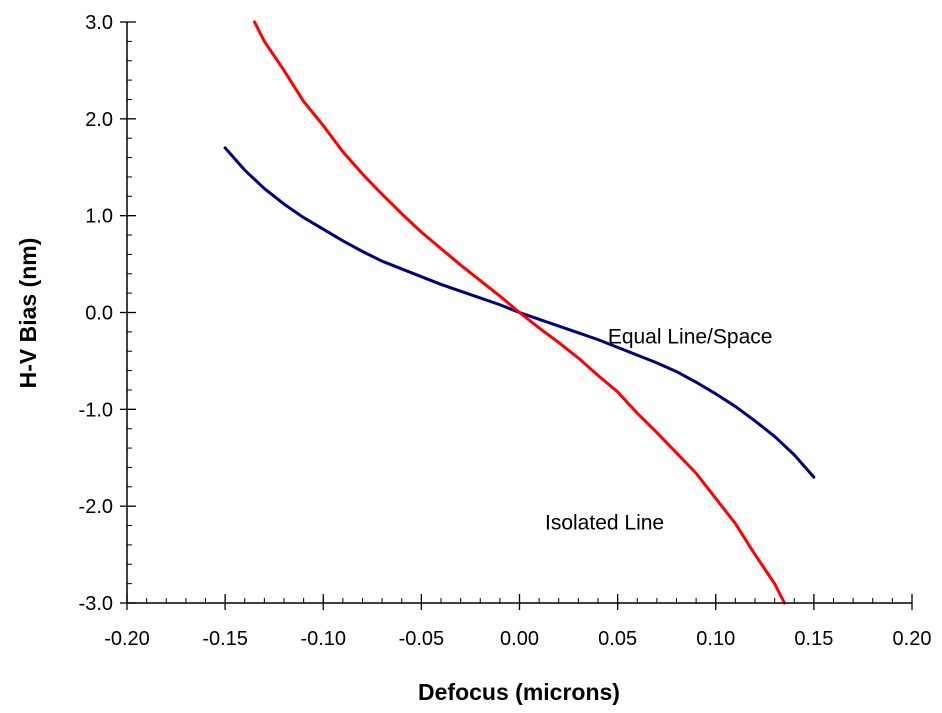 The image size is (942, 713). What do you see at coordinates (96, 507) in the screenshot?
I see `y-tick-label: -2.0` at bounding box center [96, 507].